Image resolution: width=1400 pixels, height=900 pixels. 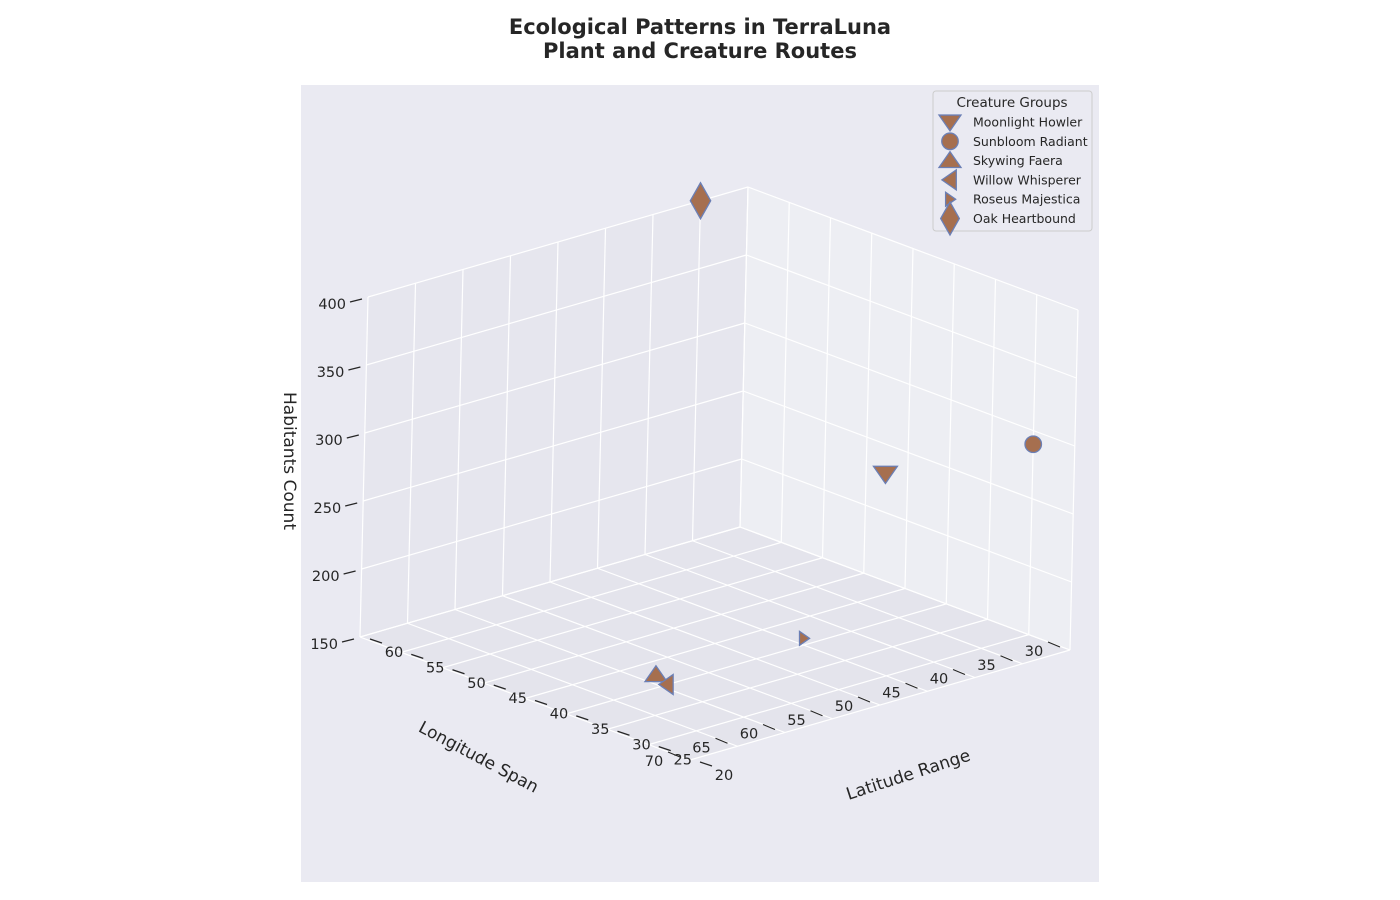 What do you see at coordinates (724, 776) in the screenshot?
I see `x-tick-label: 20` at bounding box center [724, 776].